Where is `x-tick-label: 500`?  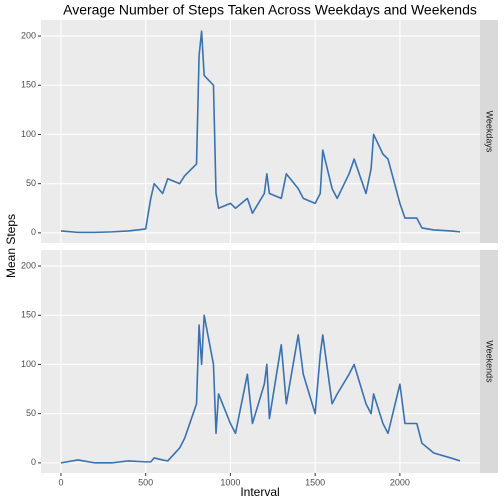 x-tick-label: 500 is located at coordinates (145, 482).